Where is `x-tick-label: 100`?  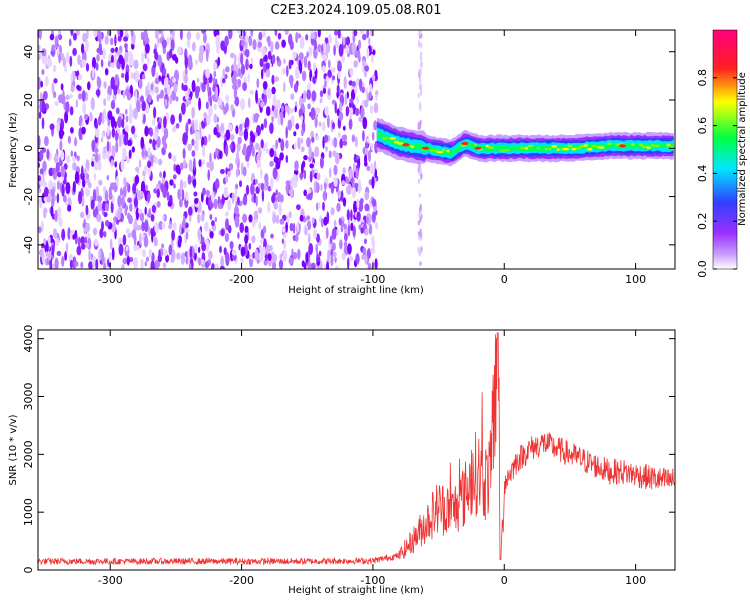
x-tick-label: 100 is located at coordinates (635, 279).